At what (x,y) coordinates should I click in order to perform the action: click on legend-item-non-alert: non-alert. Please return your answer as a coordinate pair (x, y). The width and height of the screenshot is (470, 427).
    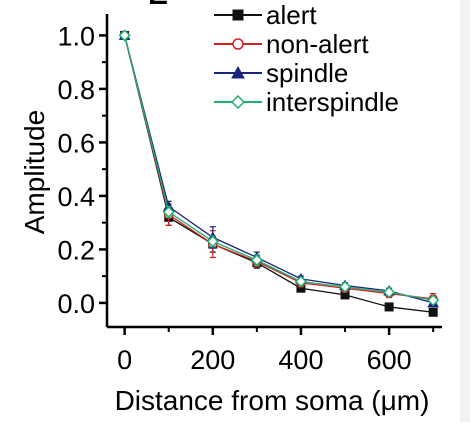
    Looking at the image, I should click on (291, 44).